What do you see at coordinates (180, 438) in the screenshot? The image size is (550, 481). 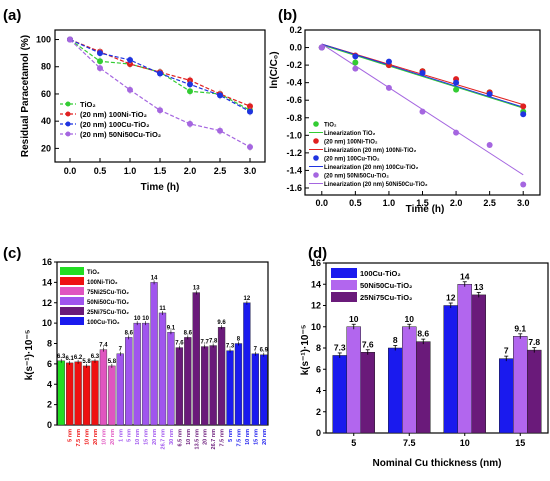 I see `panel-c-category-label: 6.5 nm` at bounding box center [180, 438].